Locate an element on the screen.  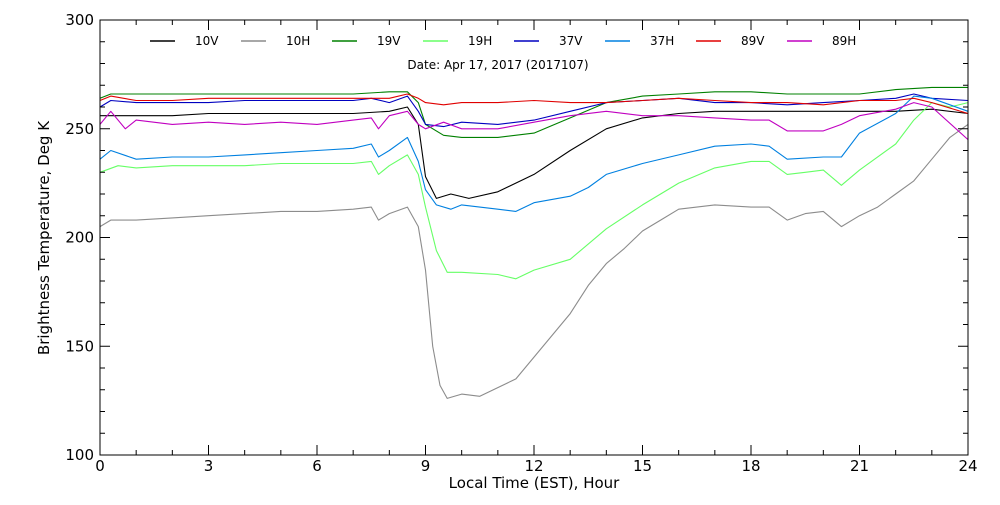
y-axis-title: Brightness Temperature, Deg K is located at coordinates (44, 237).